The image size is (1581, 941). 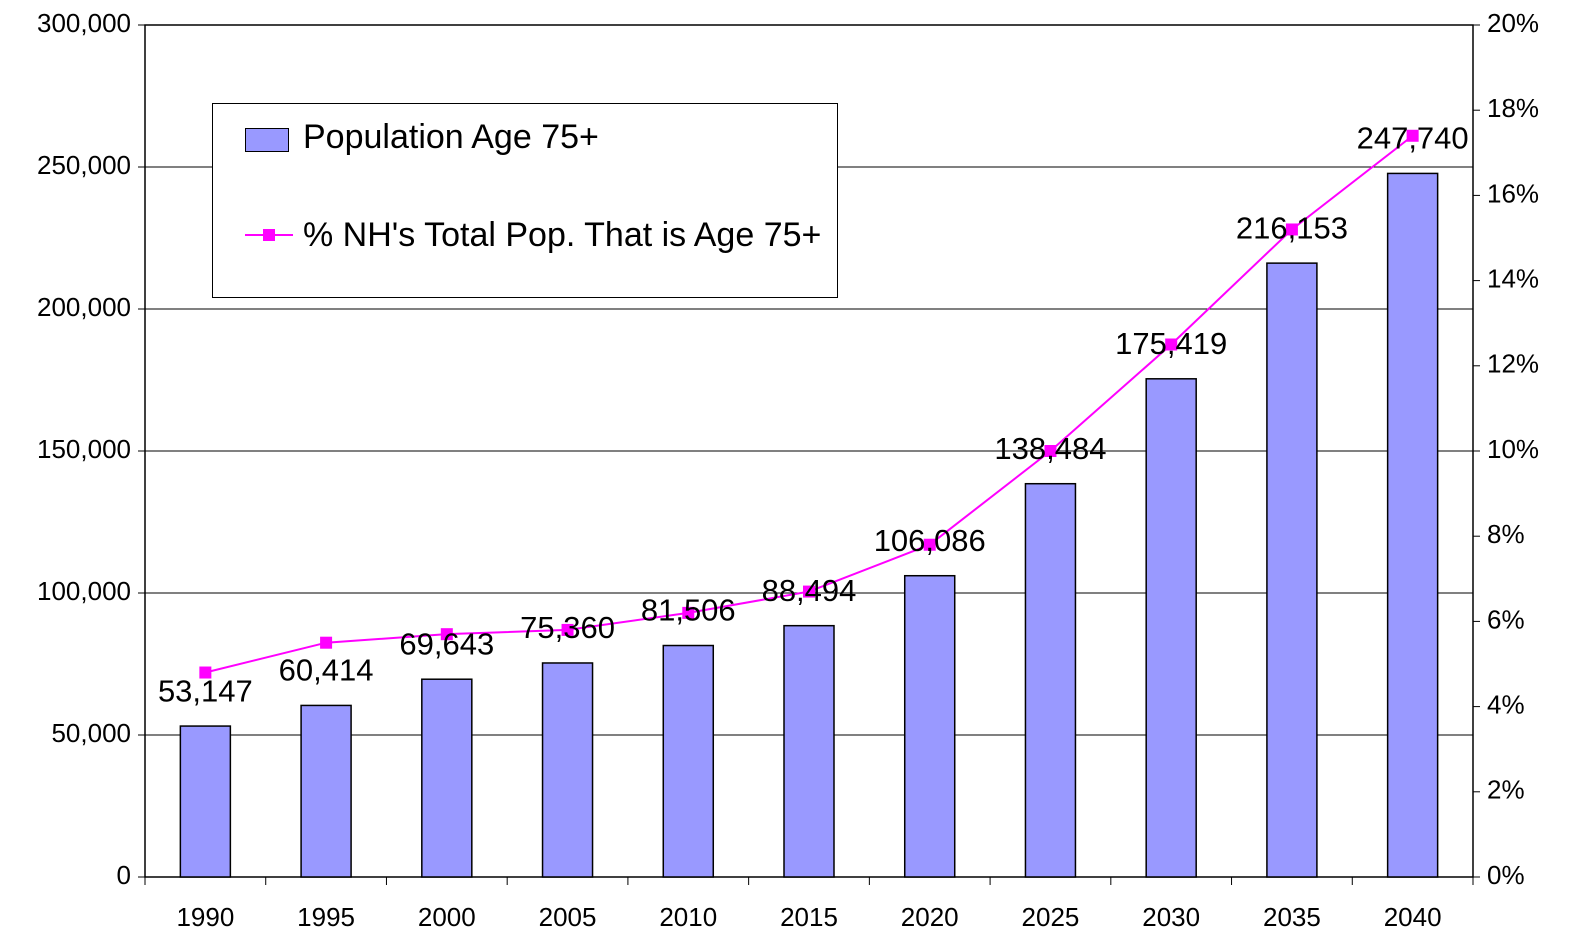 What do you see at coordinates (84, 591) in the screenshot?
I see `y-tick-label: 100,000` at bounding box center [84, 591].